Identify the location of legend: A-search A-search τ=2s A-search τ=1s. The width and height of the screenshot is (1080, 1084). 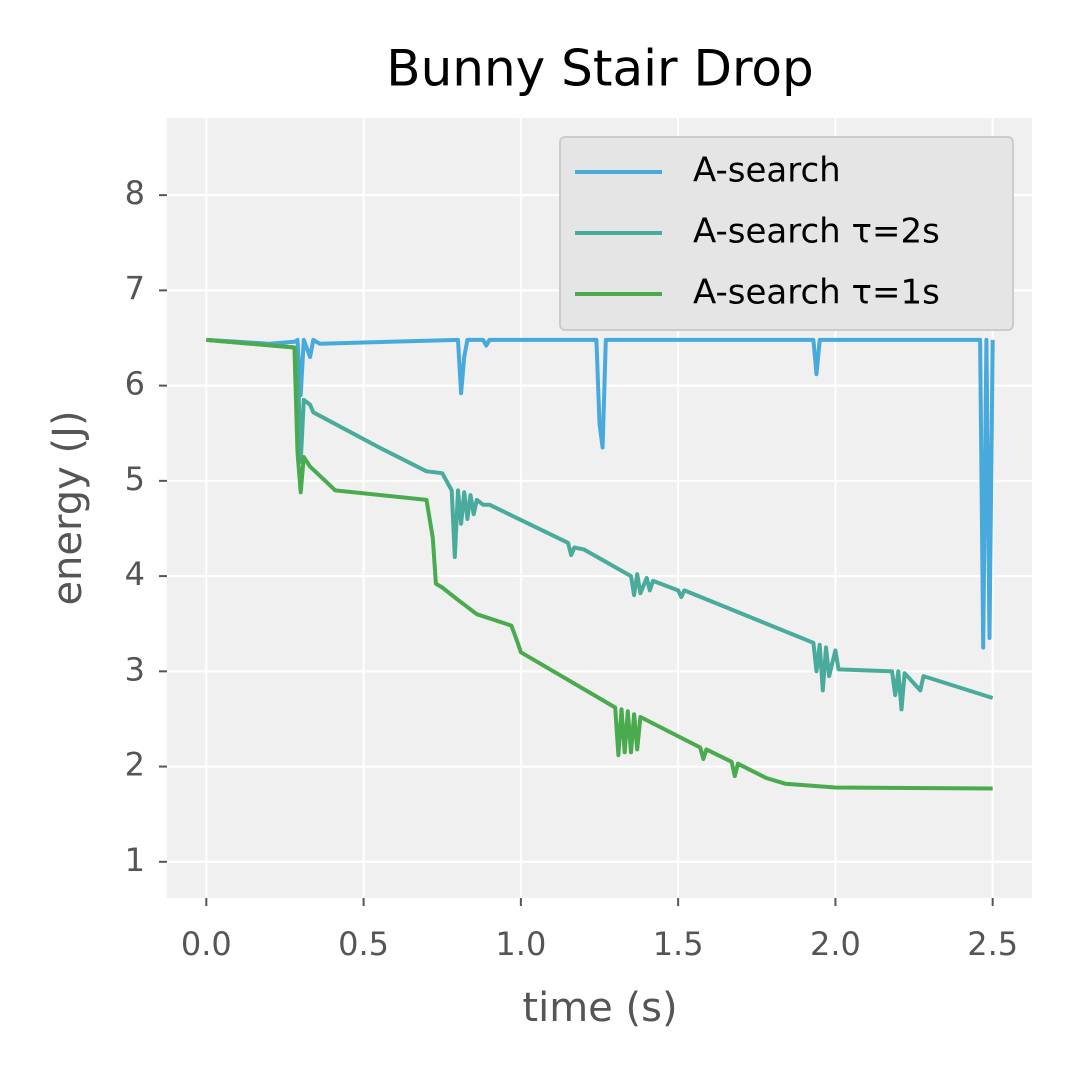
(786, 233).